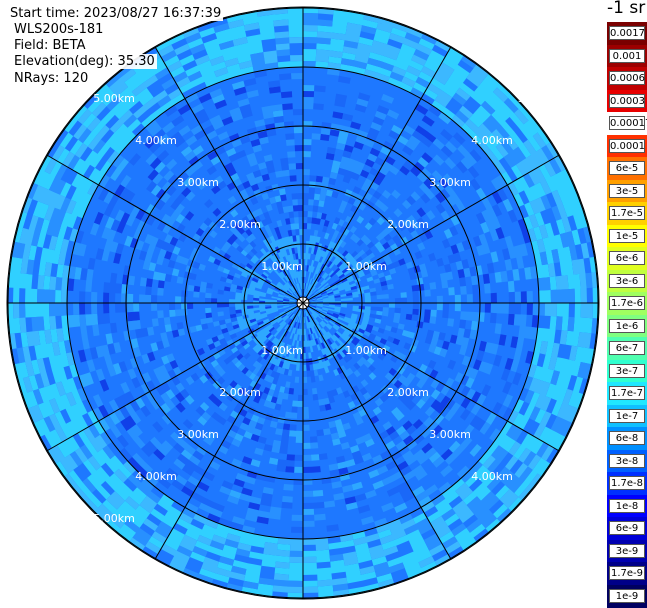 Image resolution: width=647 pixels, height=608 pixels. Describe the element at coordinates (627, 370) in the screenshot. I see `colorbar-tick-label: 3e-7` at that location.